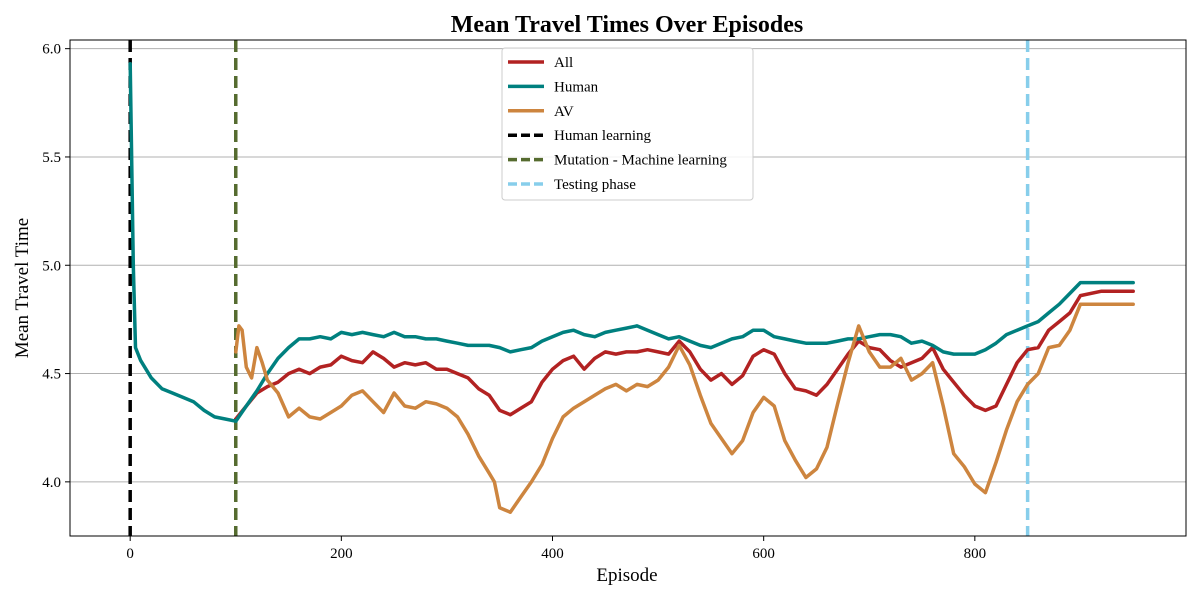 Image resolution: width=1200 pixels, height=605 pixels. What do you see at coordinates (51, 50) in the screenshot?
I see `y-tick-label: 6.0` at bounding box center [51, 50].